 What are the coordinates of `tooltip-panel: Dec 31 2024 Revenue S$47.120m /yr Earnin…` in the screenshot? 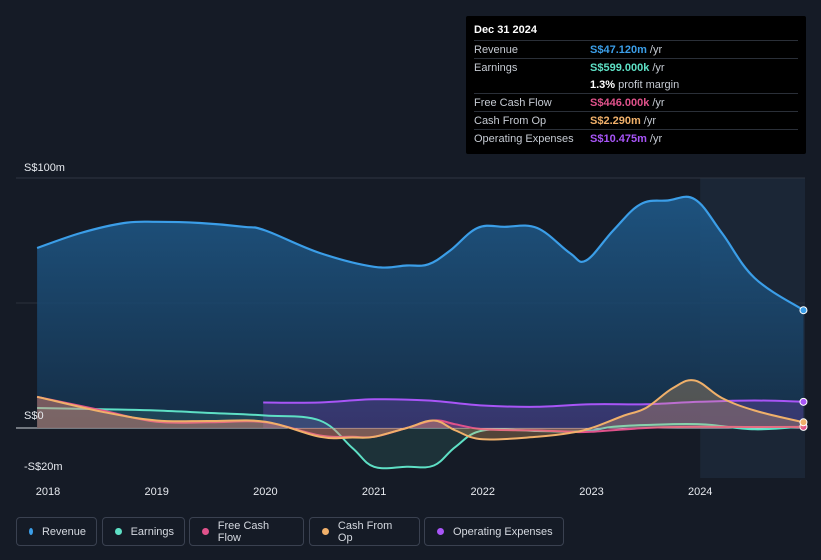 It's located at (636, 85).